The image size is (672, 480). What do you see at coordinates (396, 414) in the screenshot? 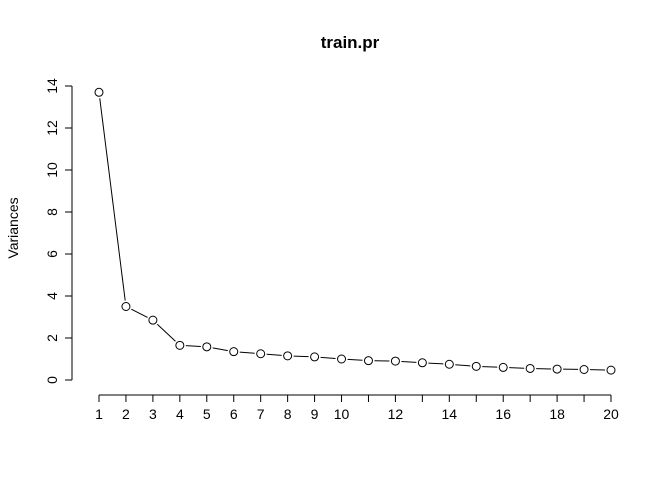
I see `x-tick-label: 12` at bounding box center [396, 414].